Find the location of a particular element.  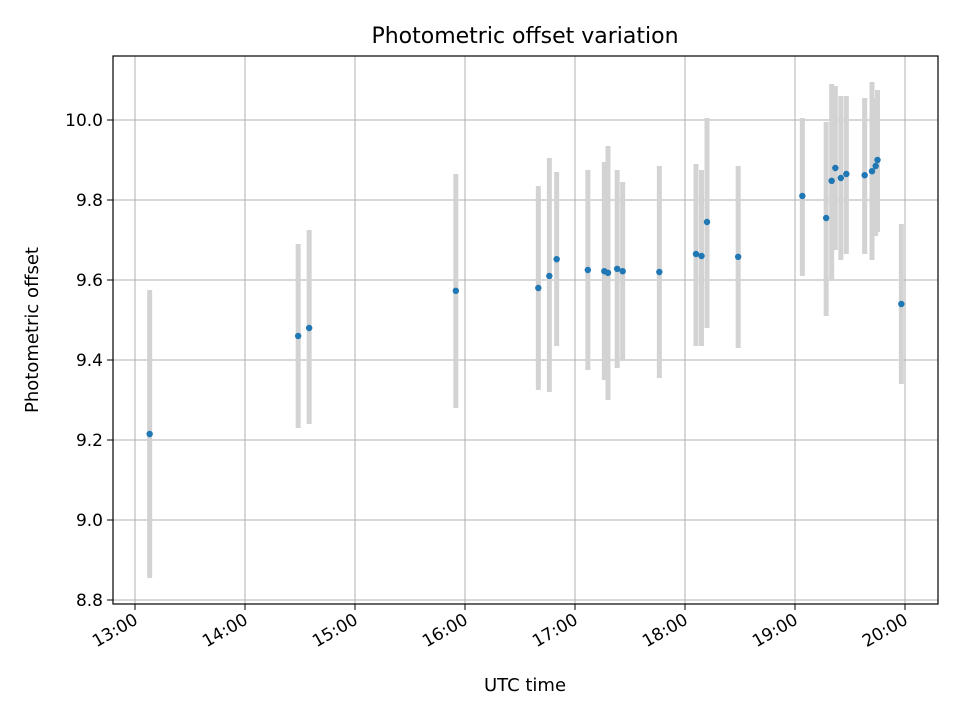

chart-title: Photometric offset variation is located at coordinates (524, 36).